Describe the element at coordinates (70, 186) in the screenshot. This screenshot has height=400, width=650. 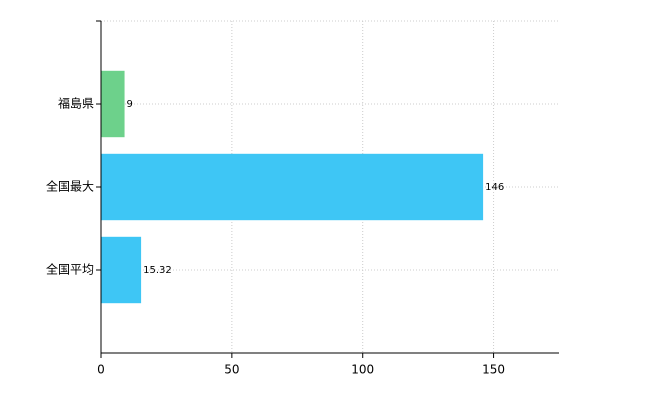
I see `y-tick-label: 全国最大` at that location.